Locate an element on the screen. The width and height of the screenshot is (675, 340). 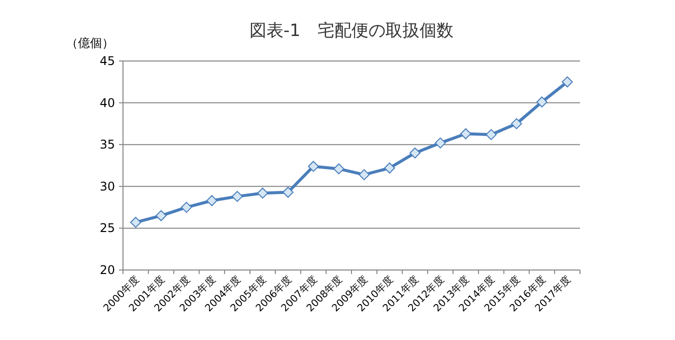
y-tick-label: 35 is located at coordinates (107, 145).